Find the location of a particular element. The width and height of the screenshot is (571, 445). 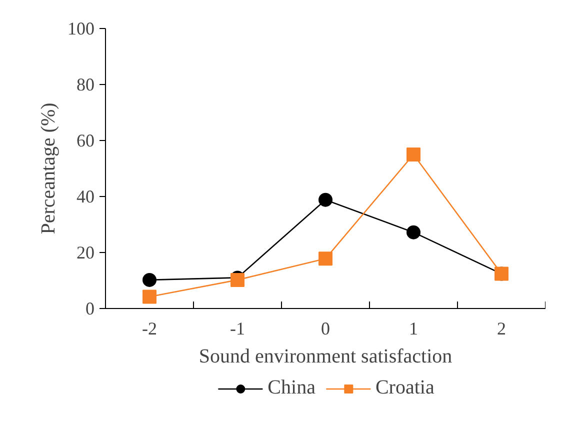

x-axis-title: Sound environment satisfaction is located at coordinates (325, 357).